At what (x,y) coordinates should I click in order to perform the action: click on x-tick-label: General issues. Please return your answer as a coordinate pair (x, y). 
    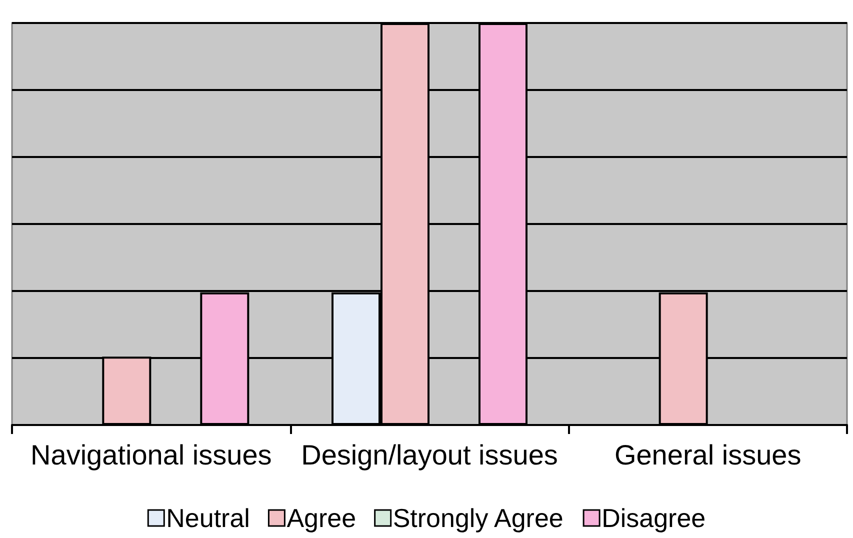
    Looking at the image, I should click on (708, 455).